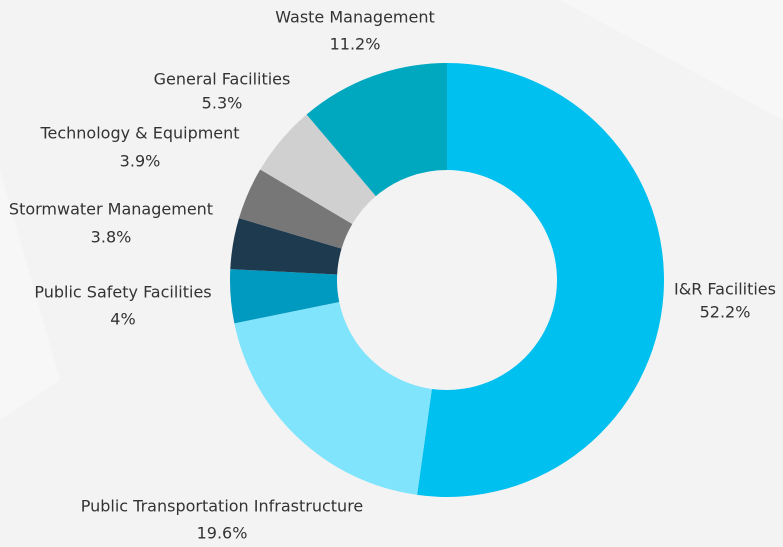  What do you see at coordinates (111, 209) in the screenshot?
I see `segment-label: Stormwater Management` at bounding box center [111, 209].